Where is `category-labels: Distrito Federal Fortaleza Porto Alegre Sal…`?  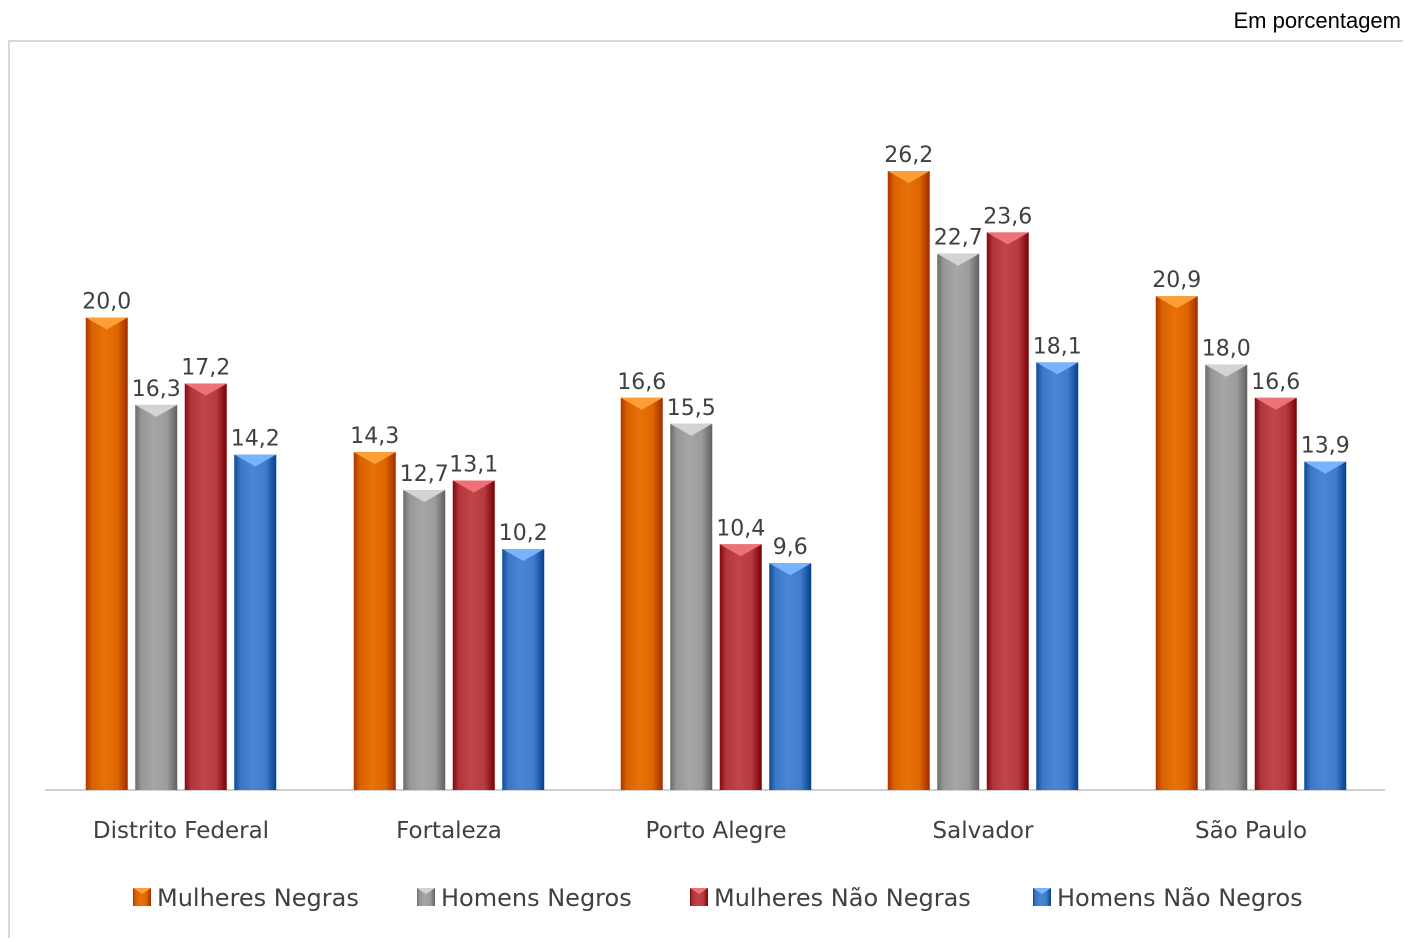 category-labels: Distrito Federal Fortaleza Porto Alegre Sal… is located at coordinates (700, 831).